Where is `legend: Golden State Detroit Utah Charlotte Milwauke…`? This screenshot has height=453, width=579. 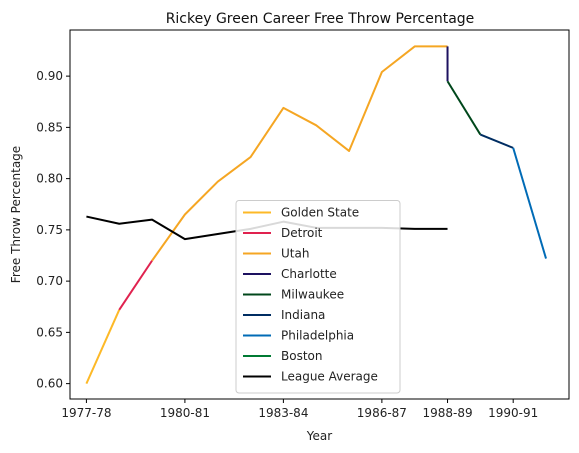
legend: Golden State Detroit Utah Charlotte Milwauke… is located at coordinates (318, 297).